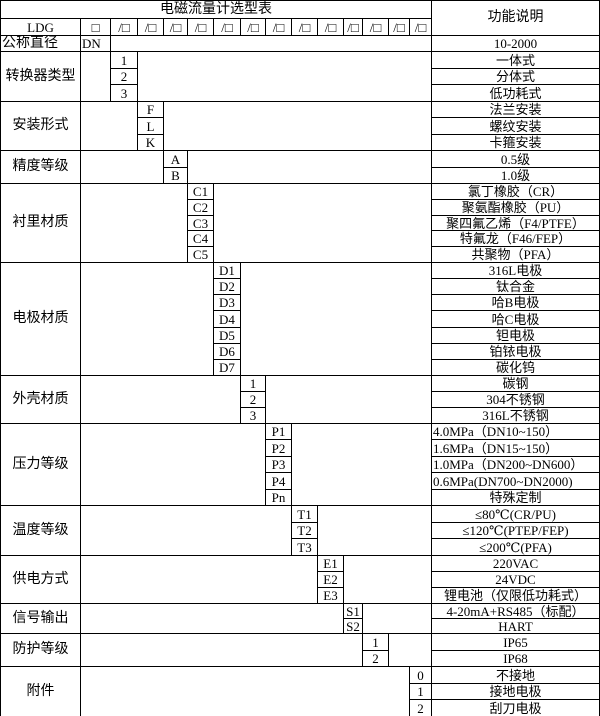 Image resolution: width=600 pixels, height=716 pixels. Describe the element at coordinates (40, 27) in the screenshot. I see `model-prefix: LDG` at that location.